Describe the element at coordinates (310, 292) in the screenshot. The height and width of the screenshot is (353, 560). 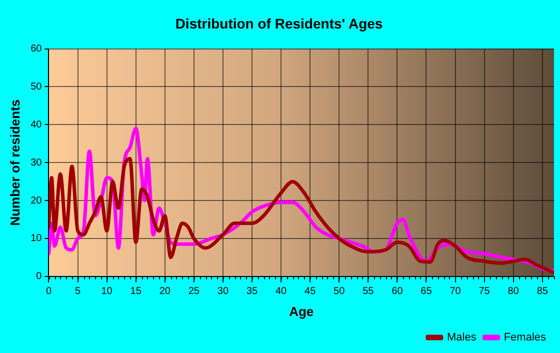
I see `x-tick-label: 45` at that location.